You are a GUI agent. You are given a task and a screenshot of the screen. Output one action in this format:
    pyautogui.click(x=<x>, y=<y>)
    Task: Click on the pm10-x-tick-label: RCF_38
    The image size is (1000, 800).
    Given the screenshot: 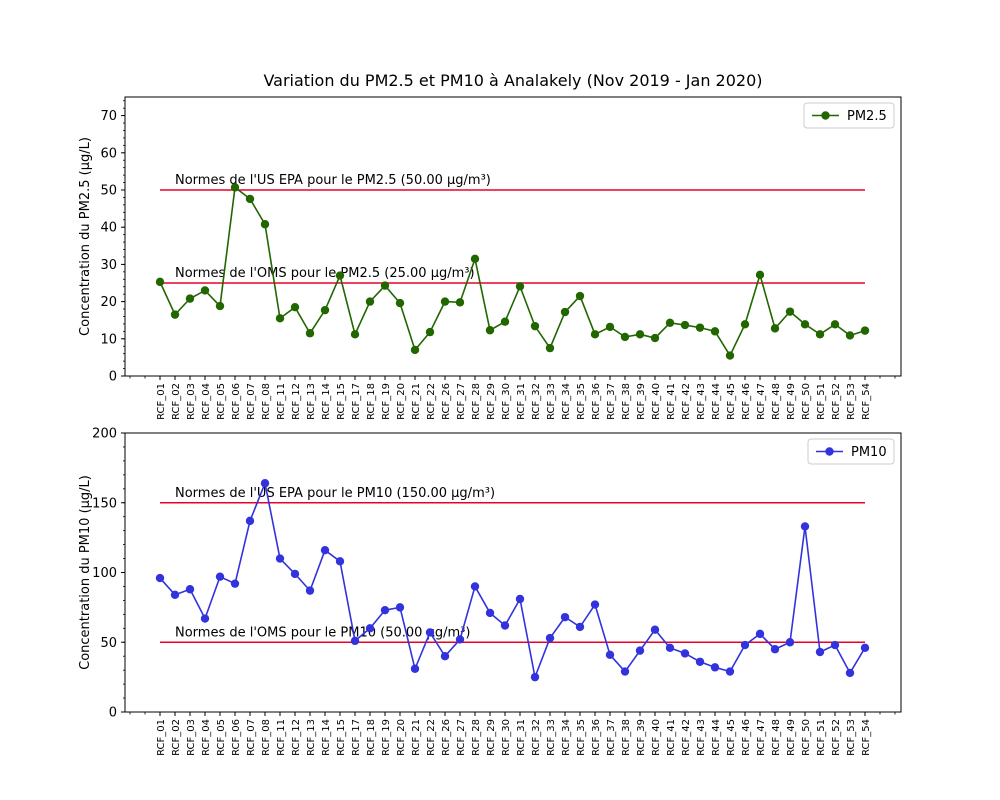 What is the action you would take?
    pyautogui.click(x=626, y=737)
    